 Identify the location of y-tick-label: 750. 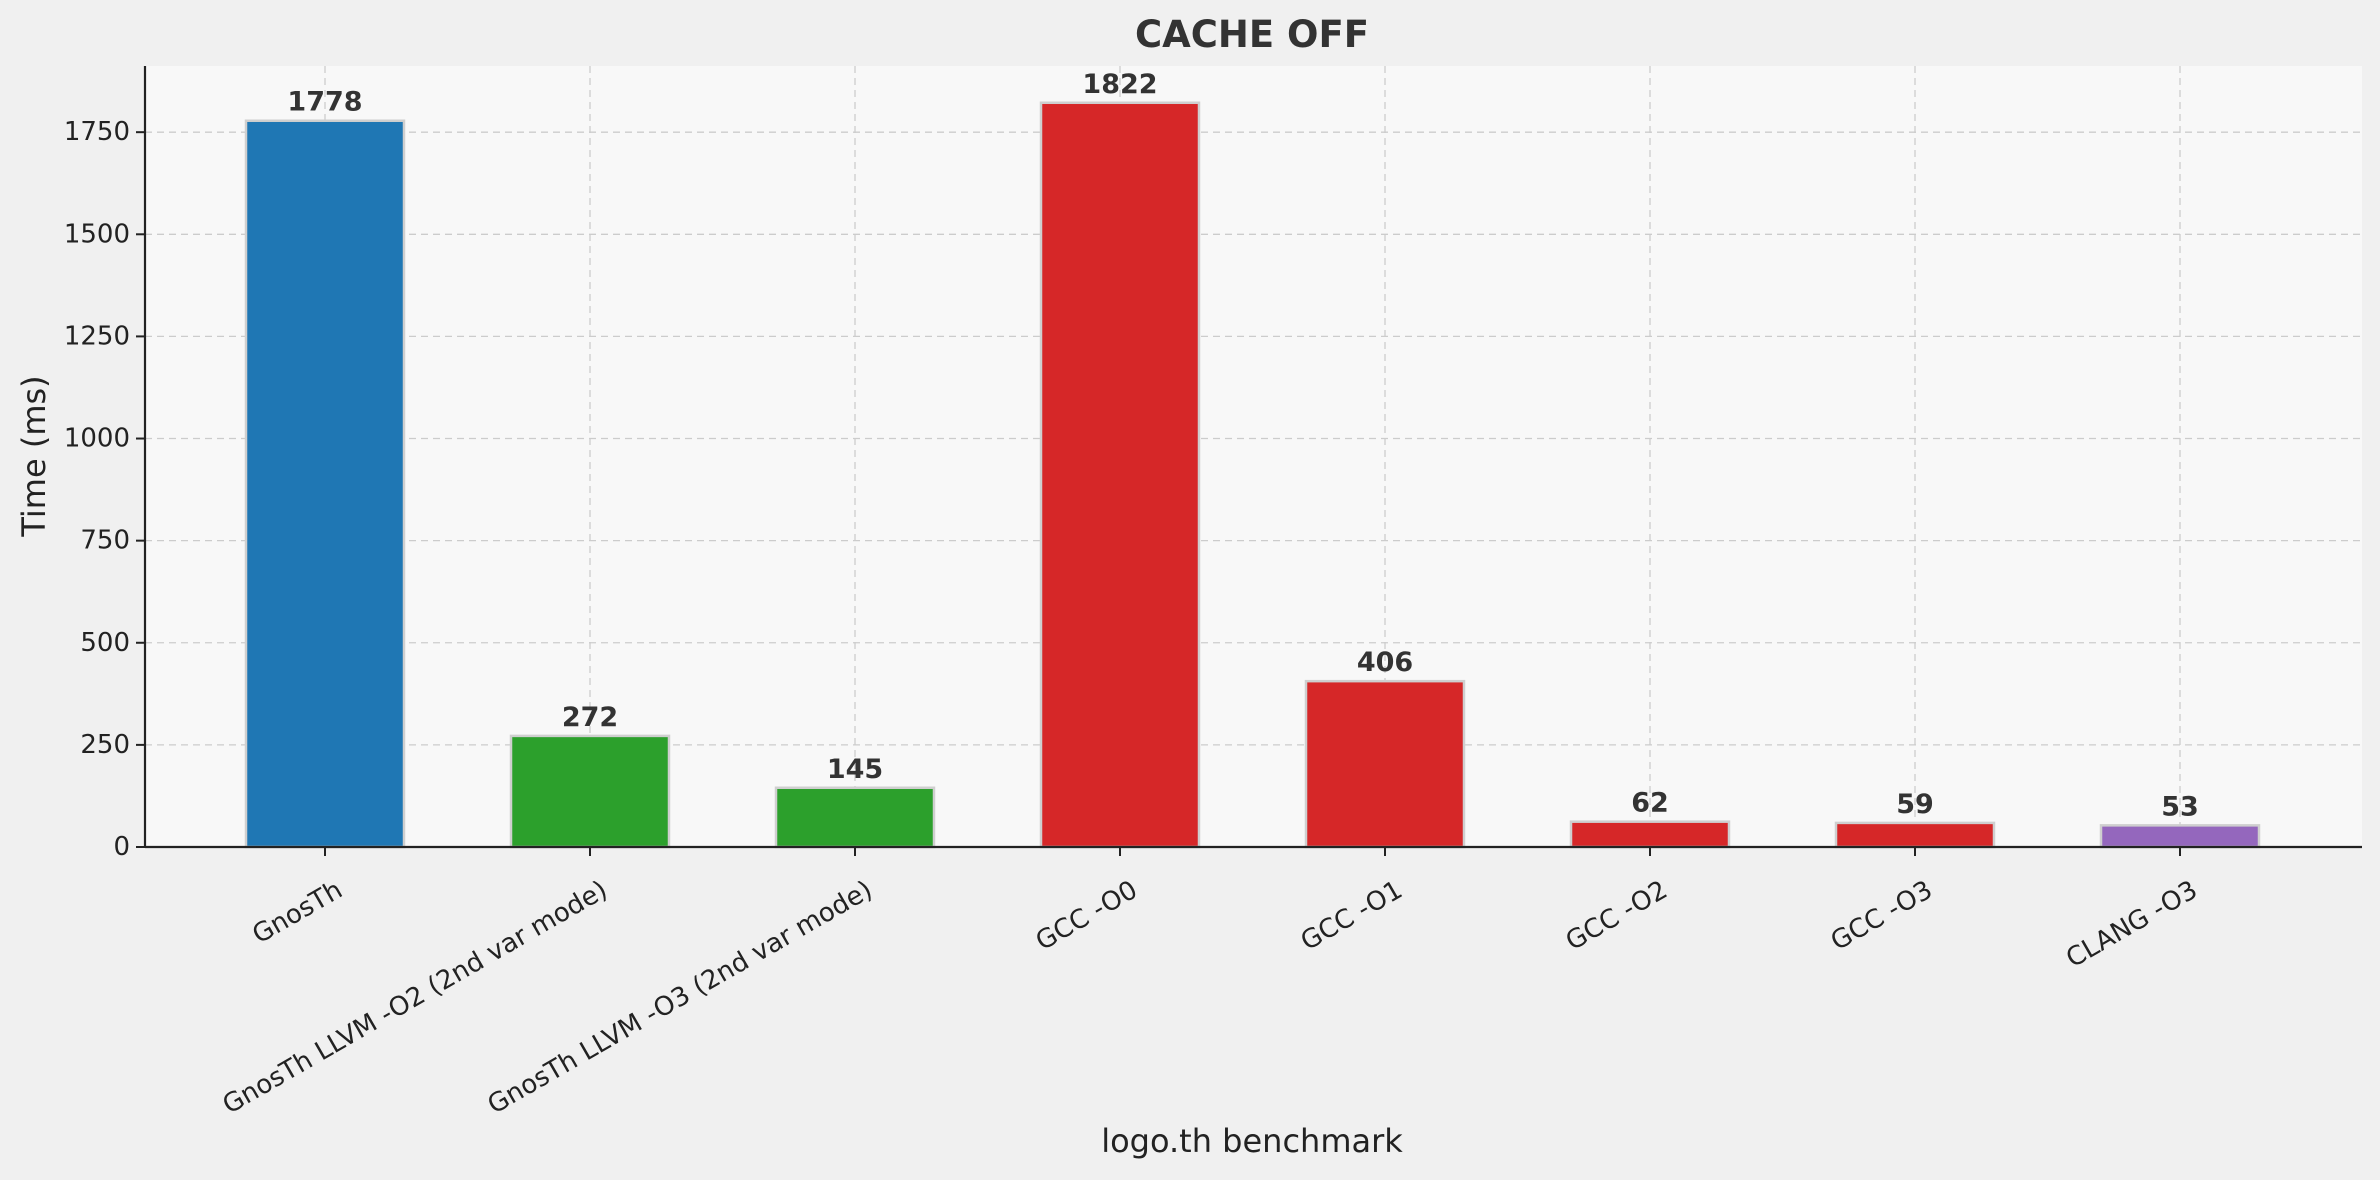
(105, 541).